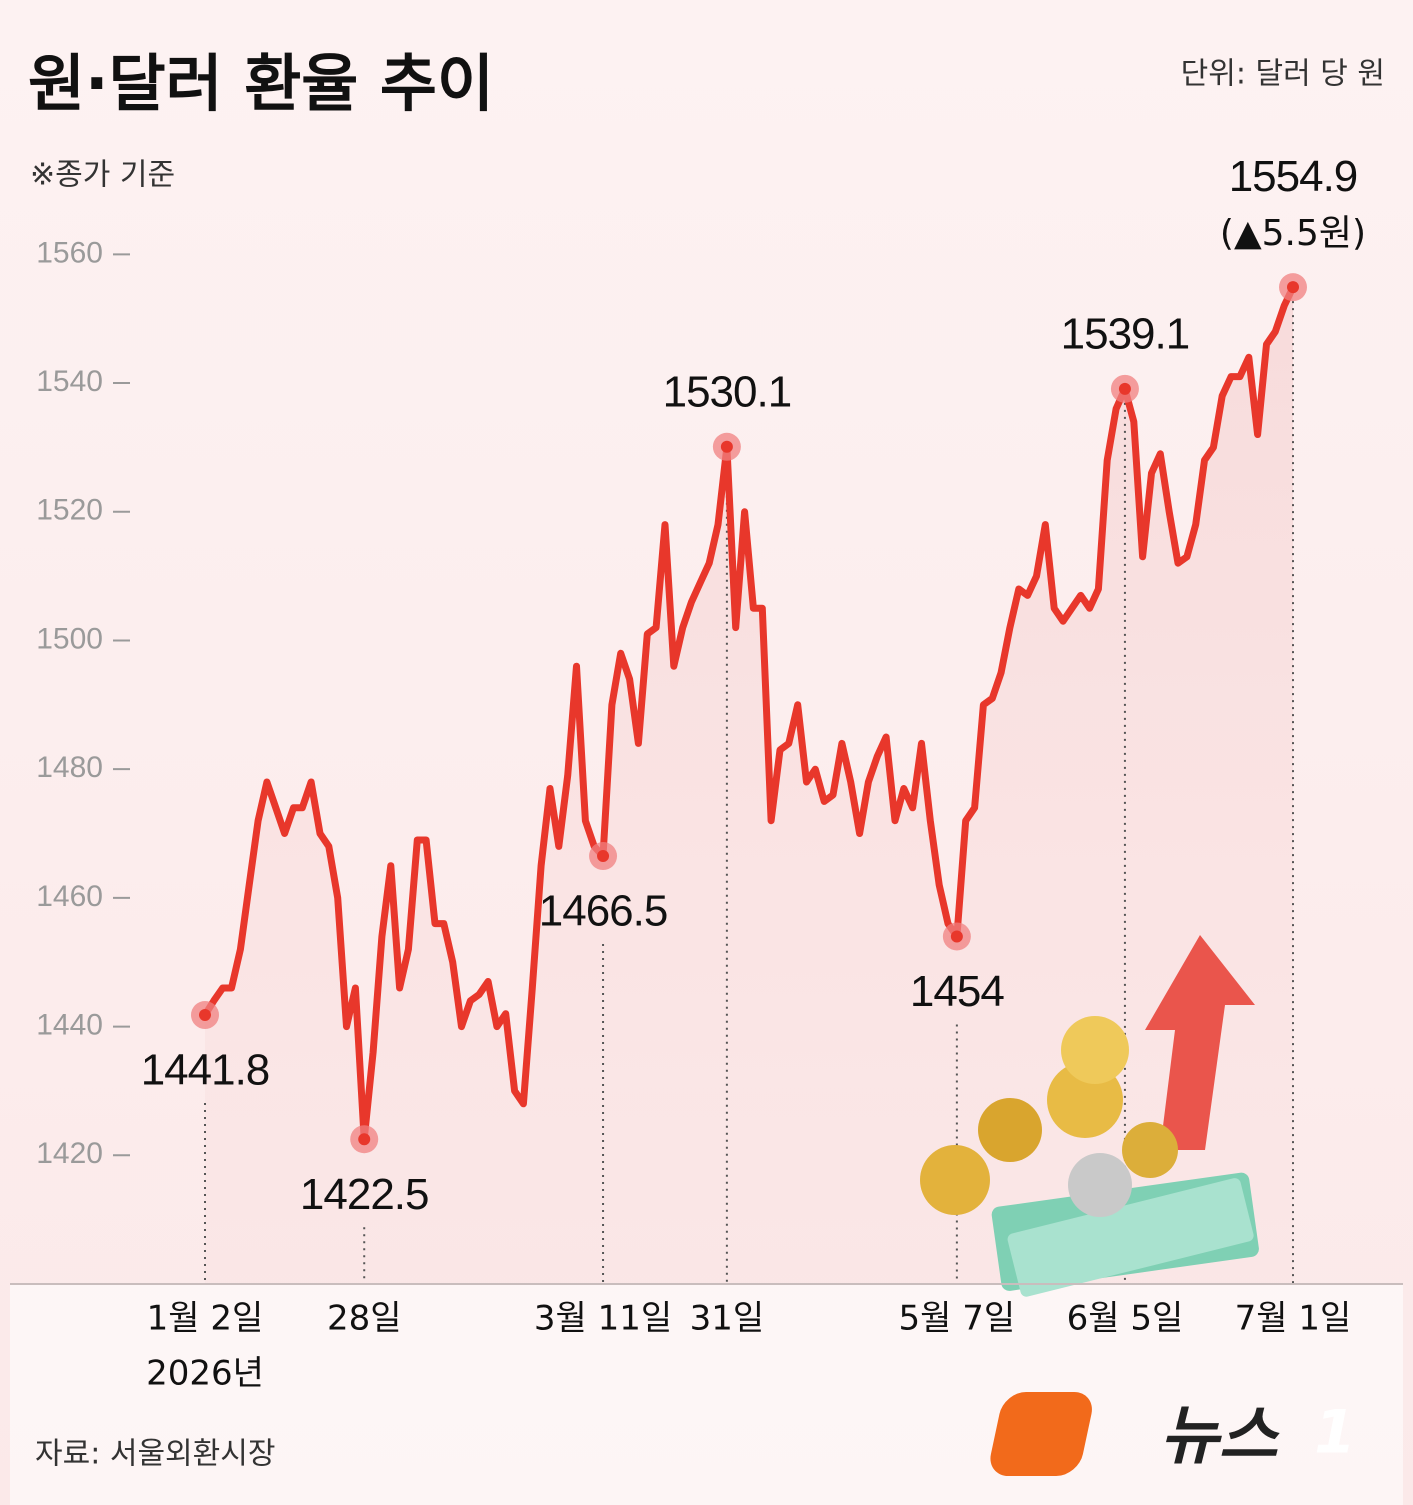 The height and width of the screenshot is (1505, 1413). I want to click on y-tick-label: 1440, so click(69, 1025).